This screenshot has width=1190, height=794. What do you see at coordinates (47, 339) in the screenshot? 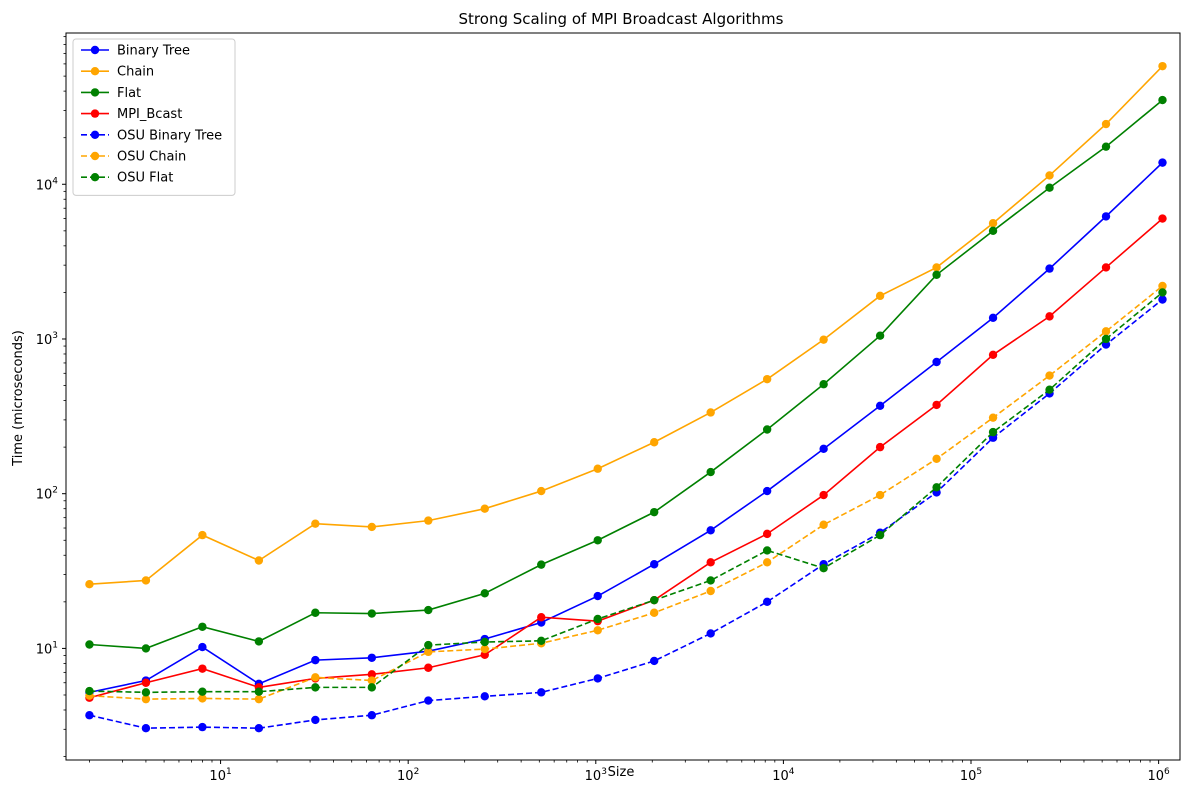
I see `y-tick-label: 103` at bounding box center [47, 339].